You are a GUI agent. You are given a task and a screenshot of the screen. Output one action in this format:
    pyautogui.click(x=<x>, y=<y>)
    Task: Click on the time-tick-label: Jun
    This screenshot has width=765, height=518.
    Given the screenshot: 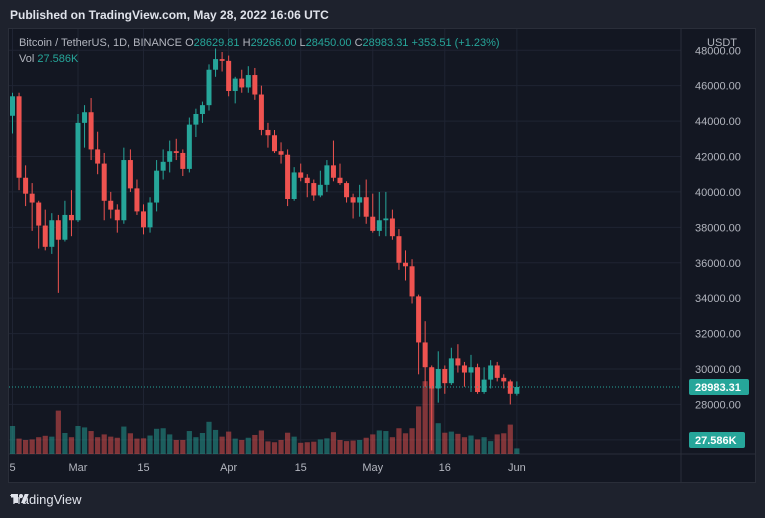 What is the action you would take?
    pyautogui.click(x=517, y=468)
    